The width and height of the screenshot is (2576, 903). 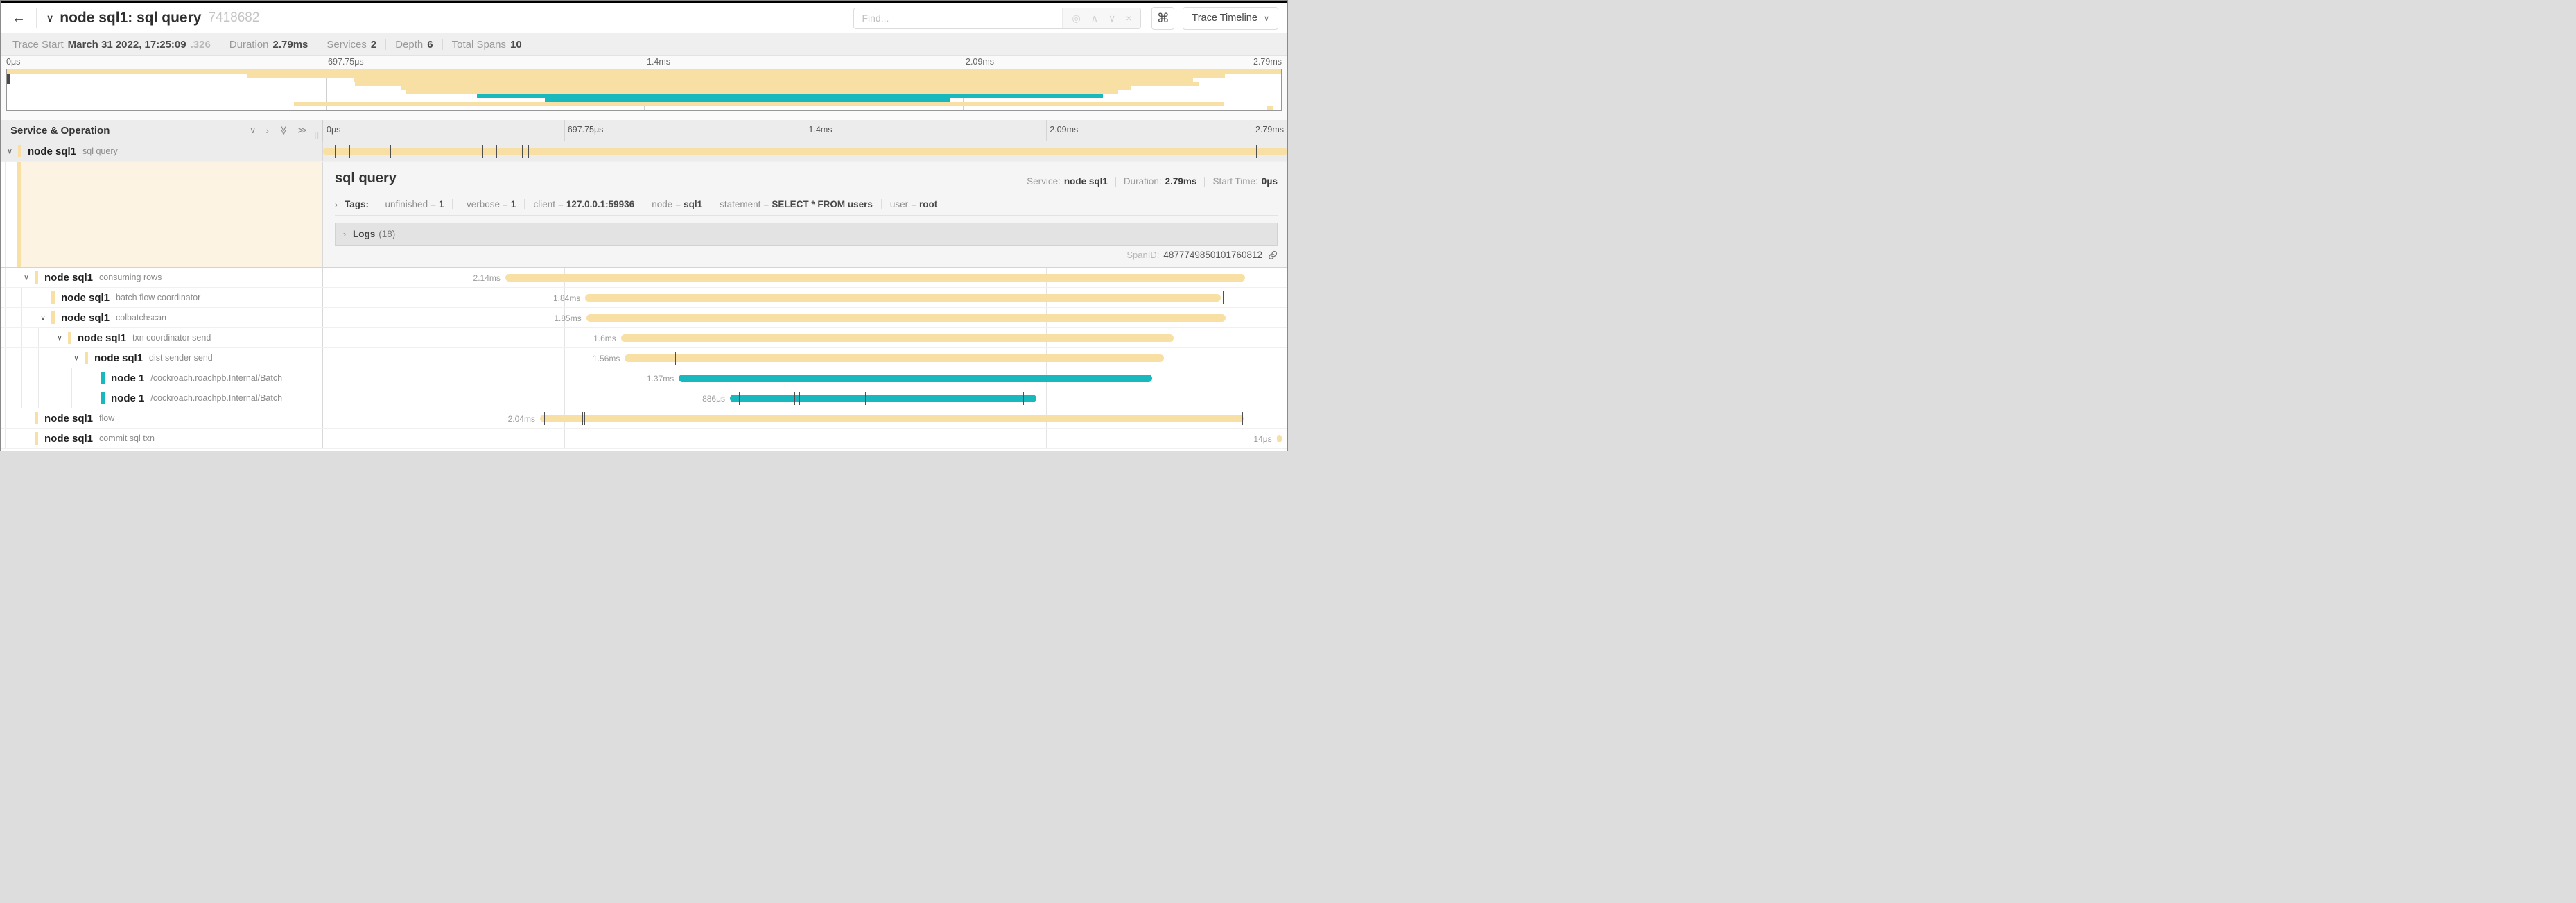 I want to click on span-track: 1.6ms, so click(x=805, y=337).